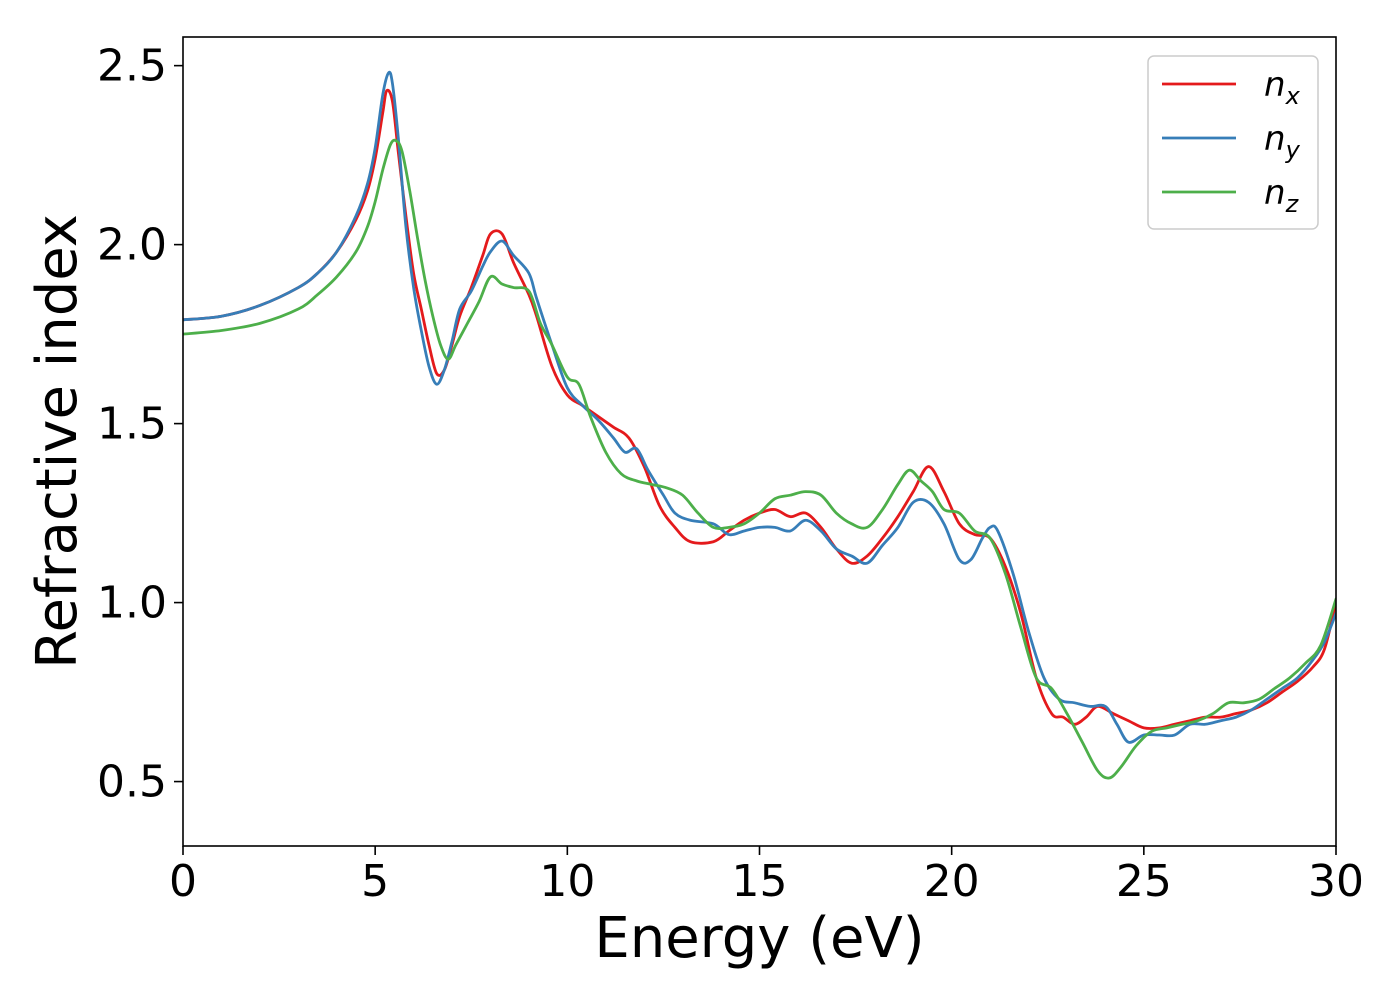 The height and width of the screenshot is (1000, 1400). I want to click on x-axis: 0 5 10 15 20 25 30, so click(766, 876).